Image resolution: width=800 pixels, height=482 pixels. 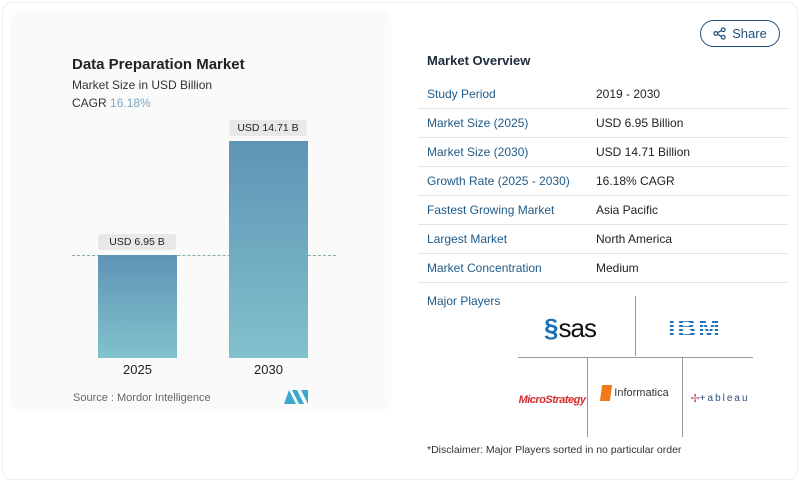 I want to click on share-icon, so click(x=719, y=33).